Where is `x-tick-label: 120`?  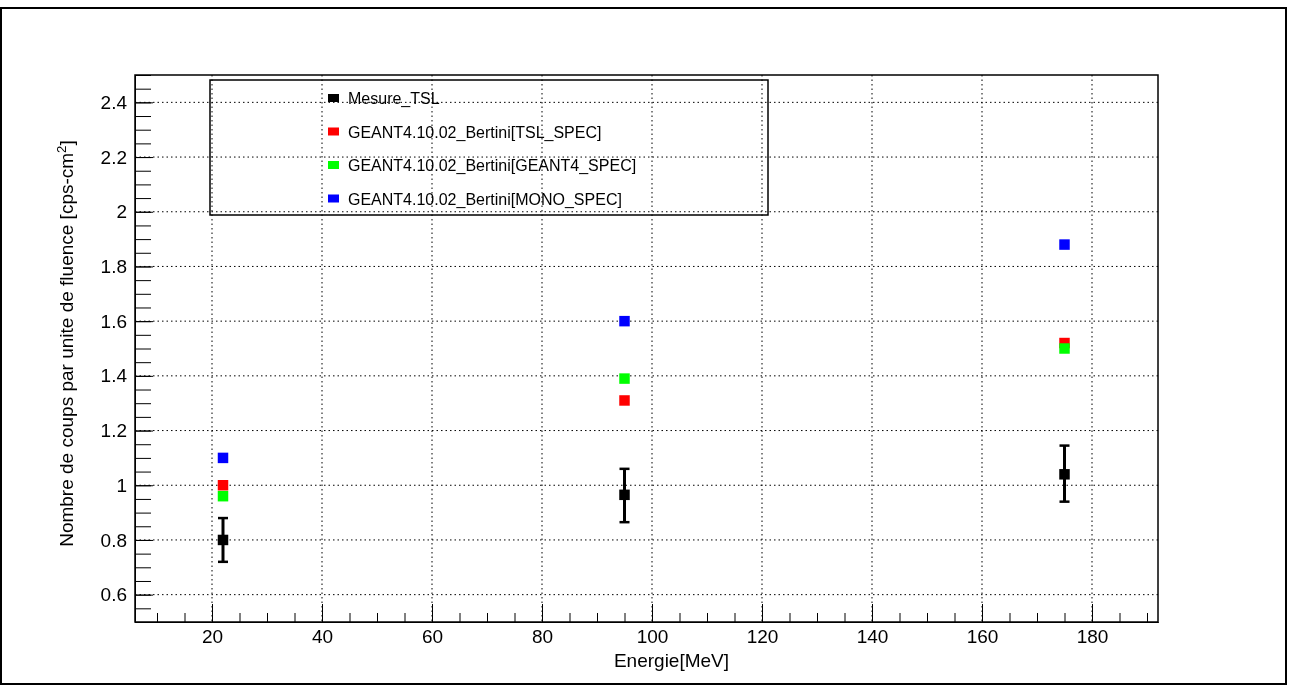
x-tick-label: 120 is located at coordinates (762, 637).